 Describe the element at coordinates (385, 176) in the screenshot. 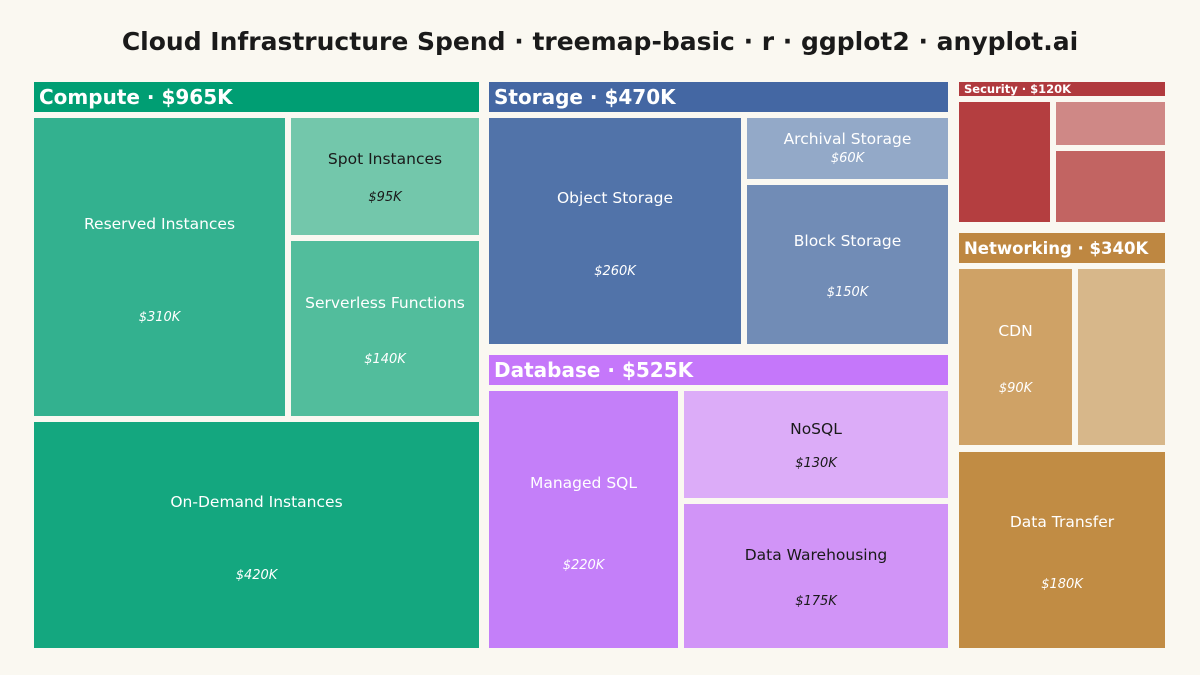

I see `tile-spot-instances: Spot Instances $95K` at that location.